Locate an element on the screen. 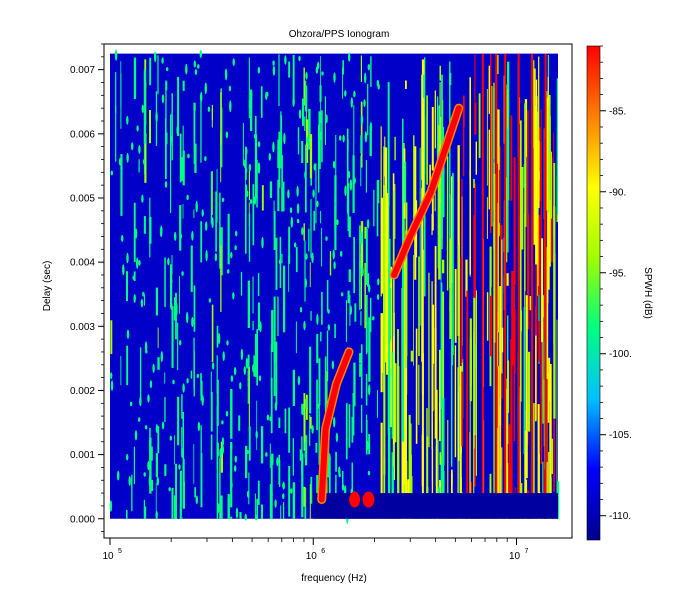 The image size is (678, 599). x-tick-label: 10 is located at coordinates (515, 556).